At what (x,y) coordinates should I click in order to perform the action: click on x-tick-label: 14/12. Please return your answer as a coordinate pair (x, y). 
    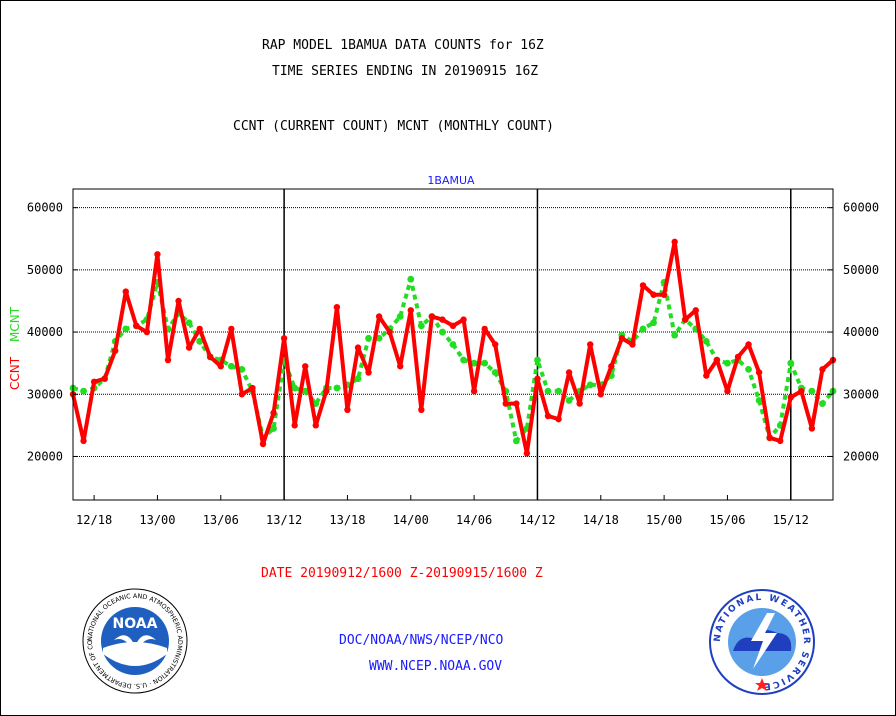
    Looking at the image, I should click on (537, 520).